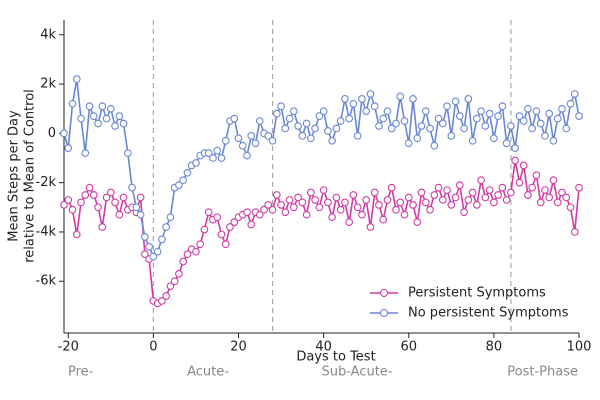 This screenshot has width=600, height=400. I want to click on phase-label: Acute-, so click(208, 372).